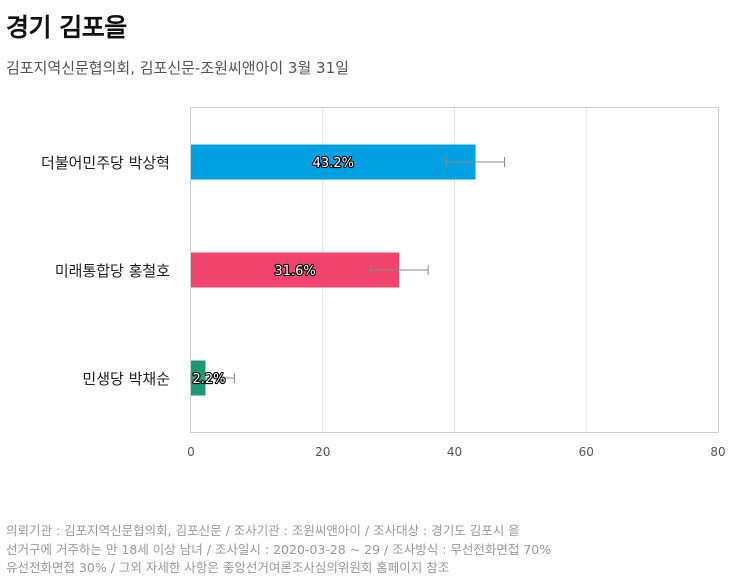 The image size is (733, 582). What do you see at coordinates (208, 379) in the screenshot?
I see `bar-value-label: 2.2%` at bounding box center [208, 379].